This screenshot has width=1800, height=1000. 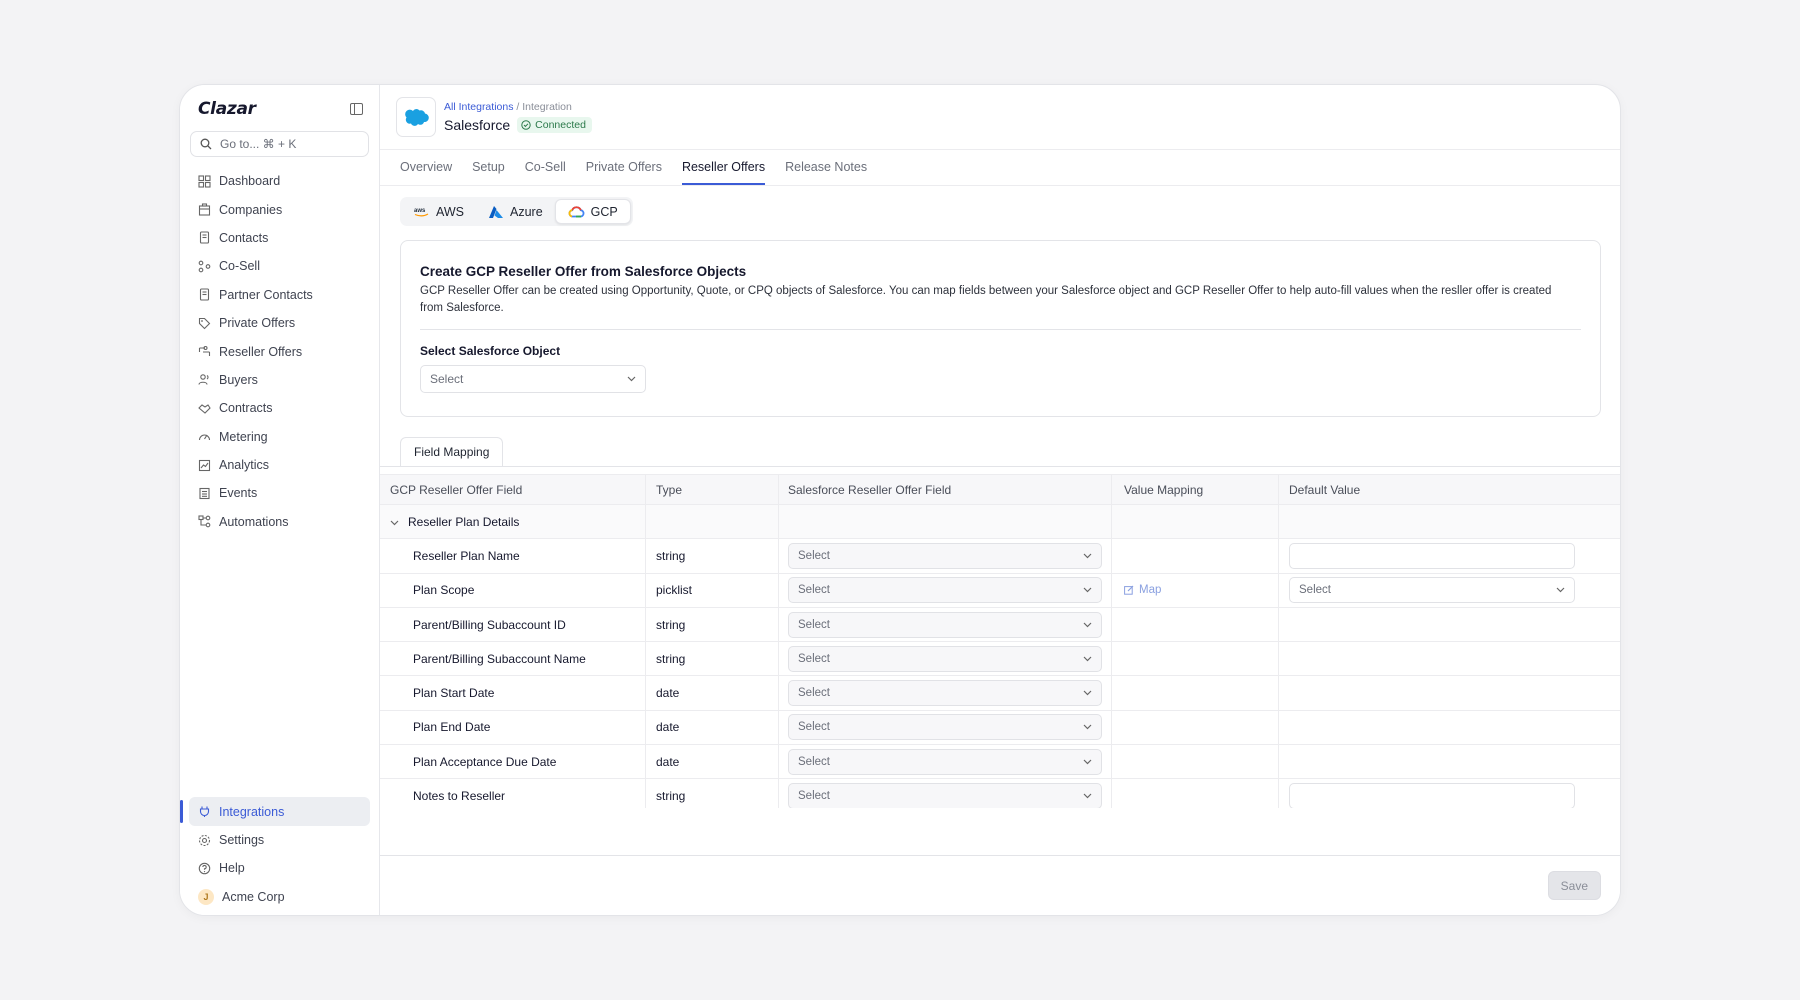 I want to click on table-row: Plan Scope picklist Select Map Select, so click(x=1000, y=590).